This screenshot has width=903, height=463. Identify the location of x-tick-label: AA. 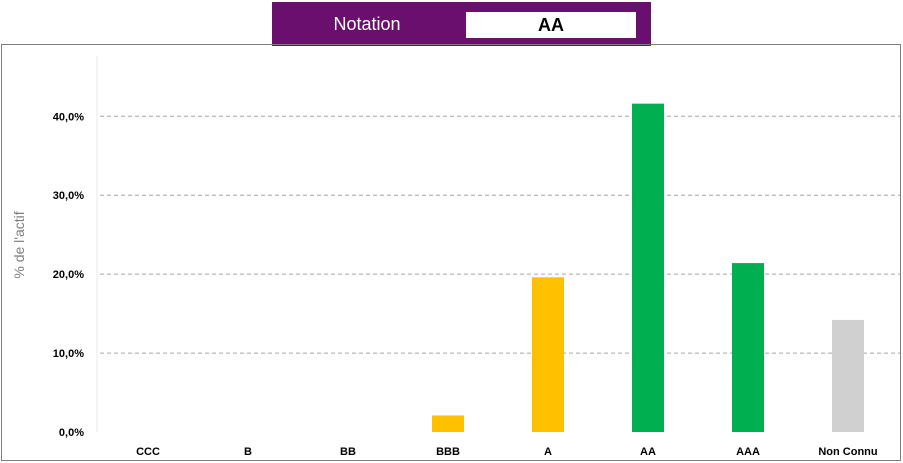
(648, 452).